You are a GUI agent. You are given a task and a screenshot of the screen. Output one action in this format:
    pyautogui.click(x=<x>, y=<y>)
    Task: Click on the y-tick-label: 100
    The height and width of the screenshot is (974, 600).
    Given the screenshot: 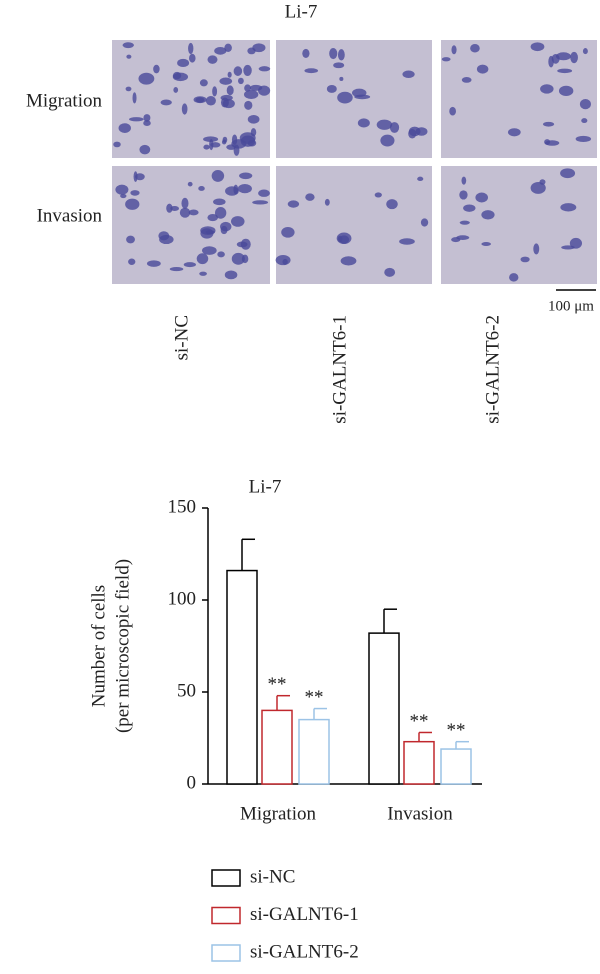 What is the action you would take?
    pyautogui.click(x=182, y=598)
    